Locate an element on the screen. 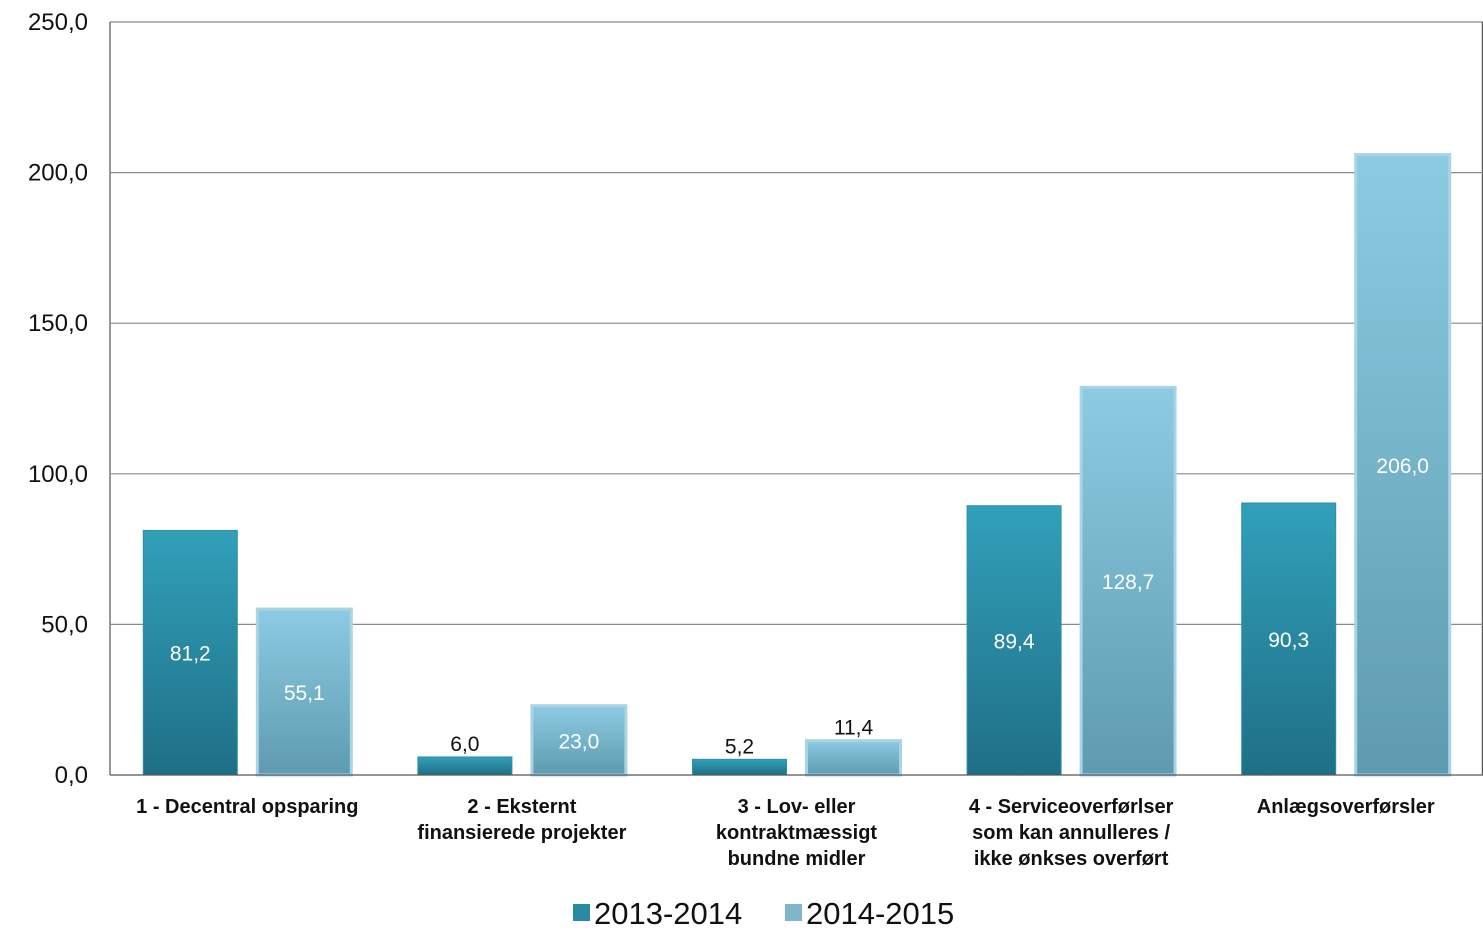 The width and height of the screenshot is (1483, 931). x-tick-label: Anlægsoverførsler is located at coordinates (1346, 807).